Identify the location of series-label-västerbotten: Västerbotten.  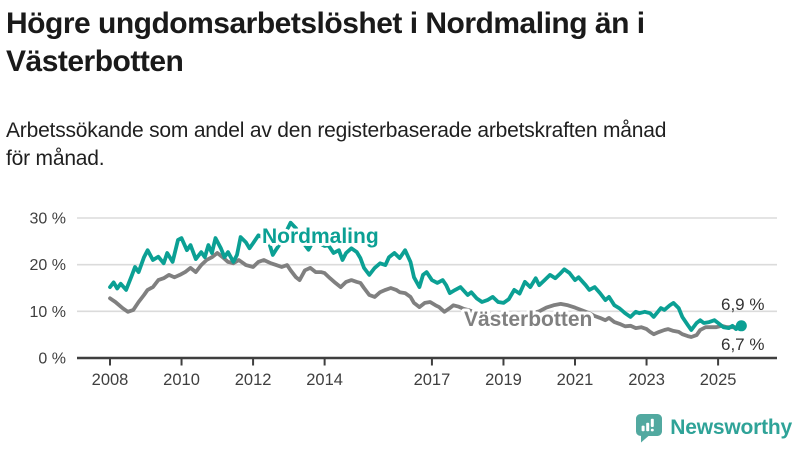
(528, 319).